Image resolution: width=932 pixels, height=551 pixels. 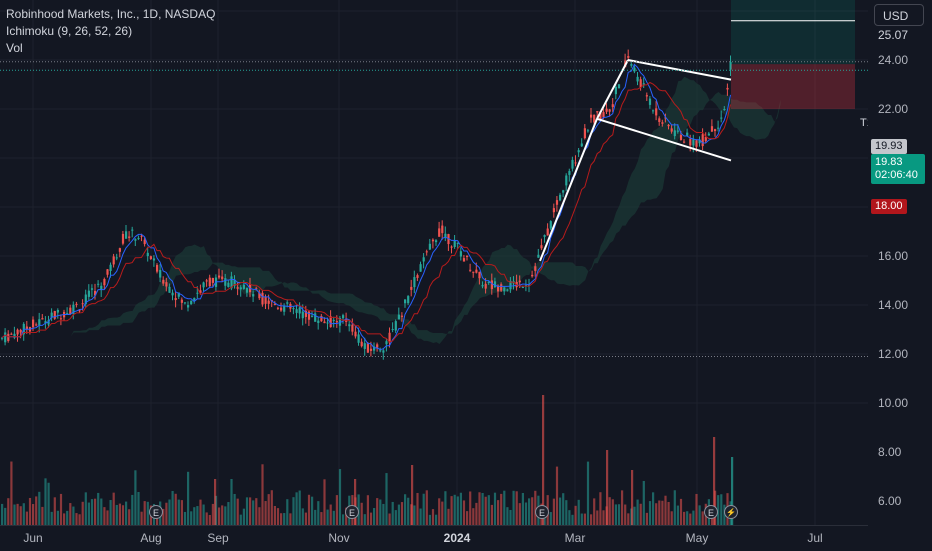 I want to click on target-label: T1, so click(x=864, y=123).